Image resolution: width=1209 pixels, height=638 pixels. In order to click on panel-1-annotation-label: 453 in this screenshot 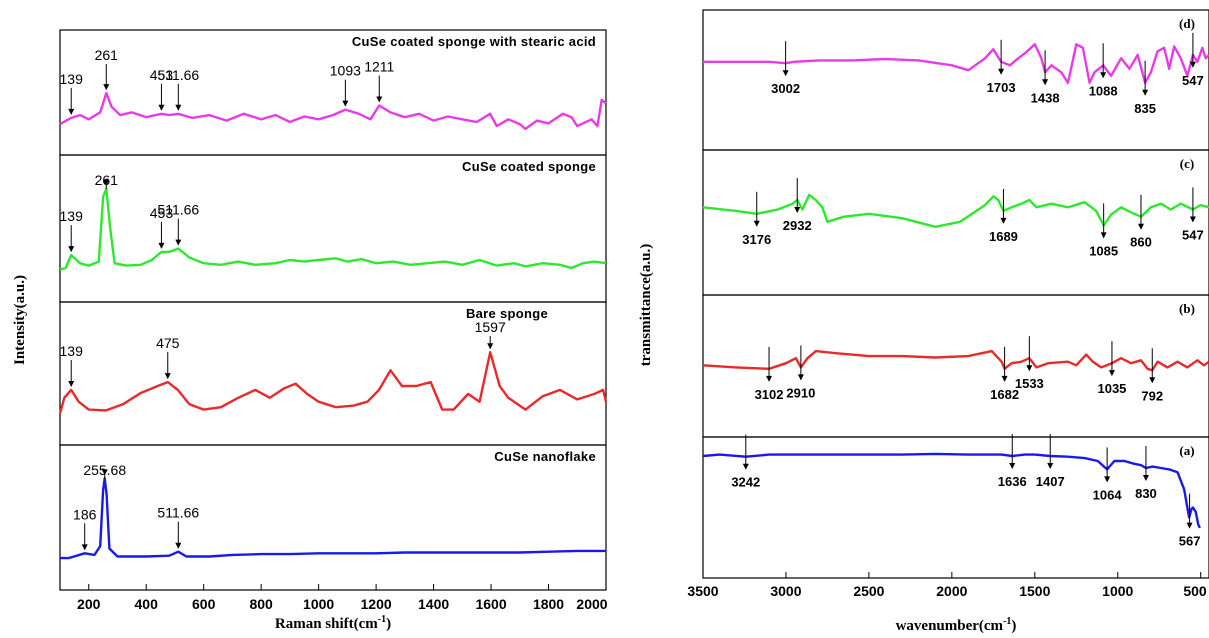, I will do `click(162, 75)`.